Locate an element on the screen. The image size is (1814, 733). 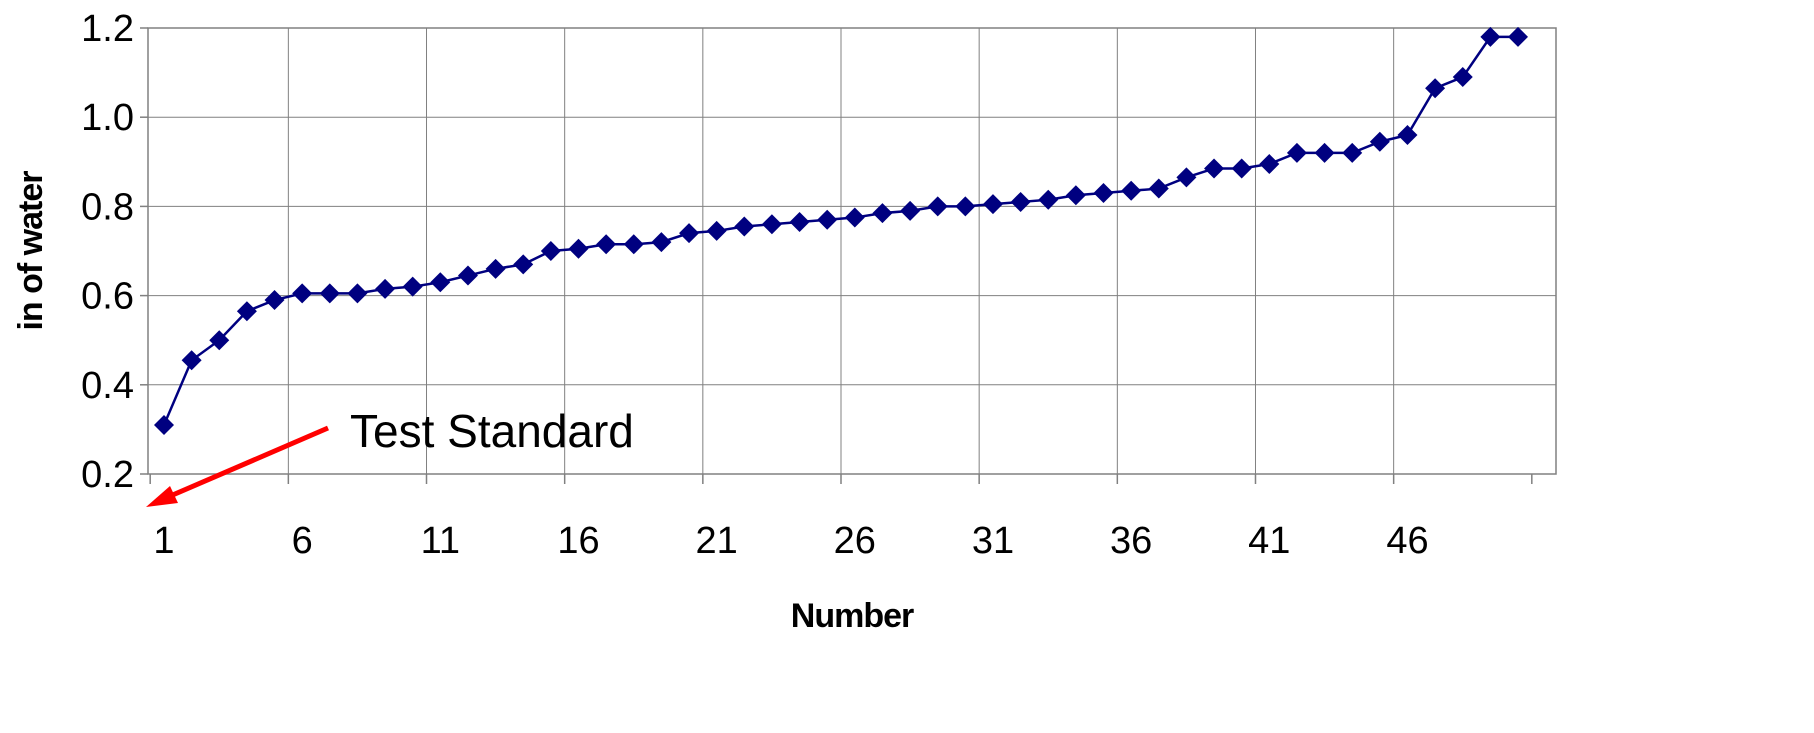
x-tick-label: 41 is located at coordinates (1269, 541).